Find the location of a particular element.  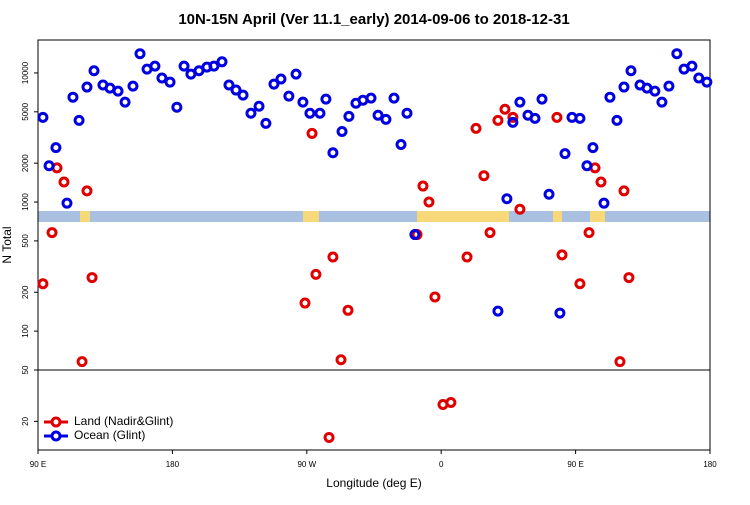

land-mask is located at coordinates (374, 216).